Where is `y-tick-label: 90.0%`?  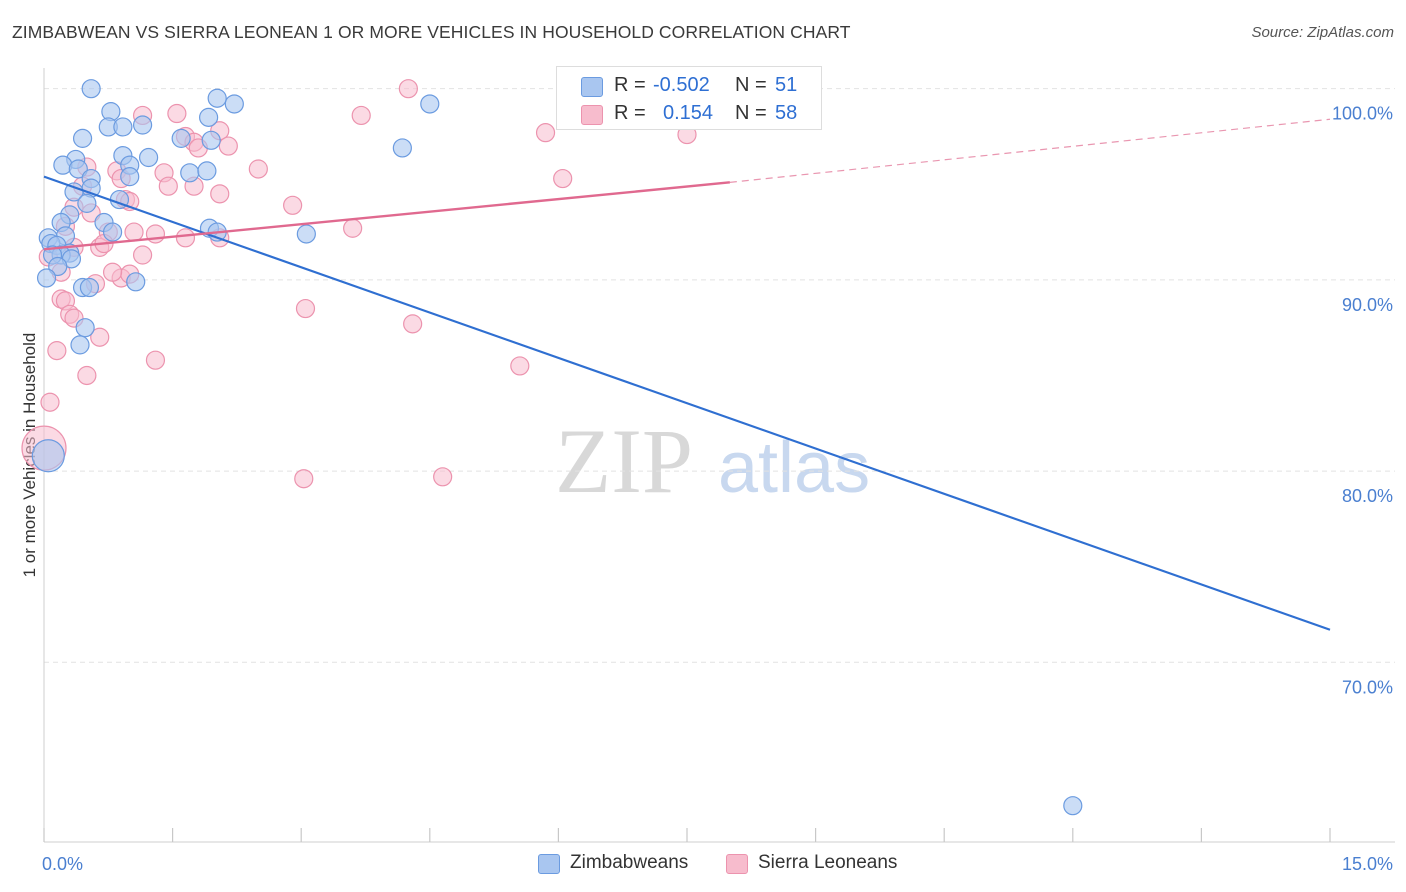
y-tick-label: 90.0% is located at coordinates (1367, 305).